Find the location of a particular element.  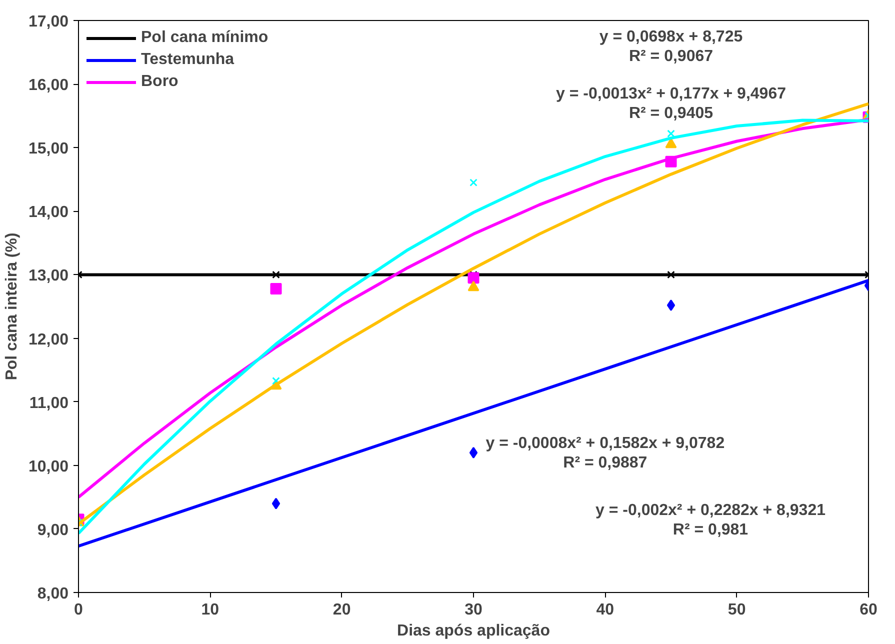

y-tick-label: 16,00 is located at coordinates (48, 85).